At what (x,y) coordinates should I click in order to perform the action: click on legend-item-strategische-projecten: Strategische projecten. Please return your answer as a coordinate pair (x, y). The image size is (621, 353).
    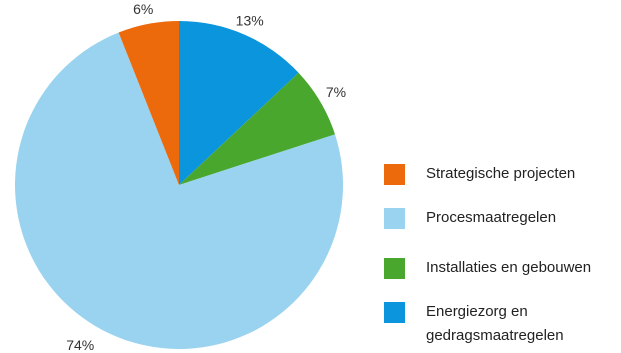
    Looking at the image, I should click on (502, 175).